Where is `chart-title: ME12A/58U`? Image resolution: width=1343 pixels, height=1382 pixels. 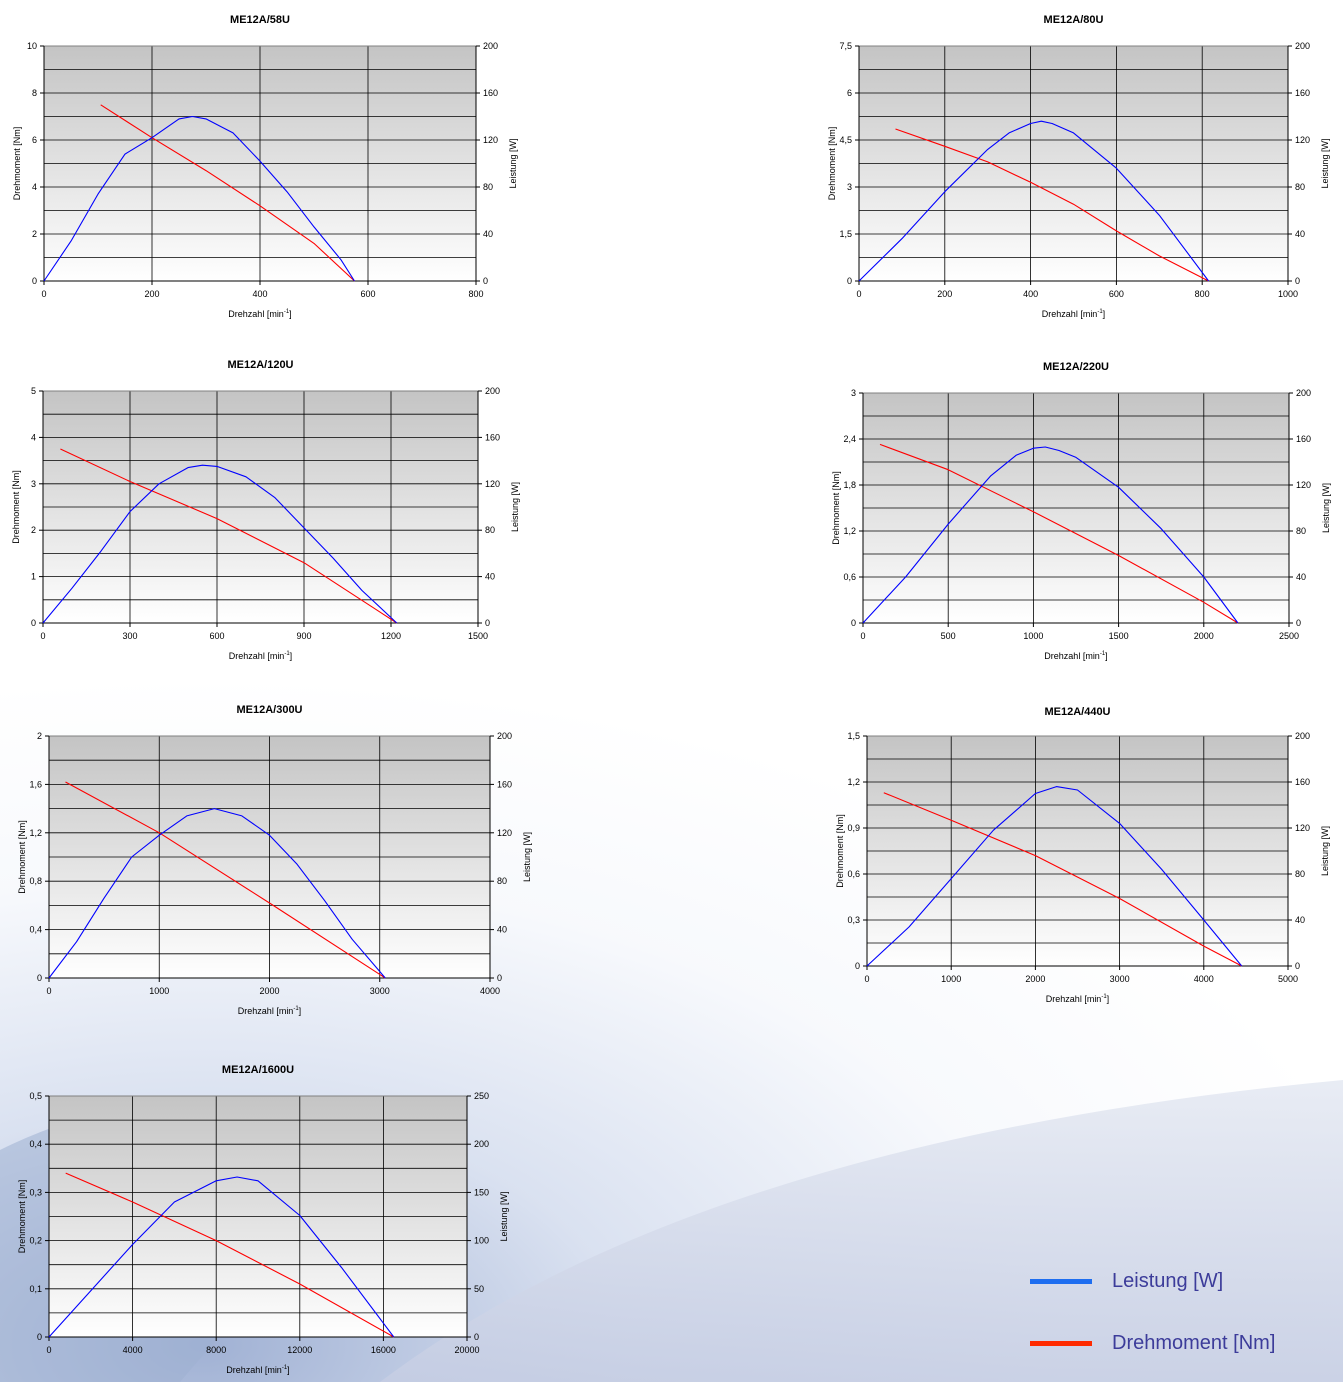
chart-title: ME12A/58U is located at coordinates (260, 20).